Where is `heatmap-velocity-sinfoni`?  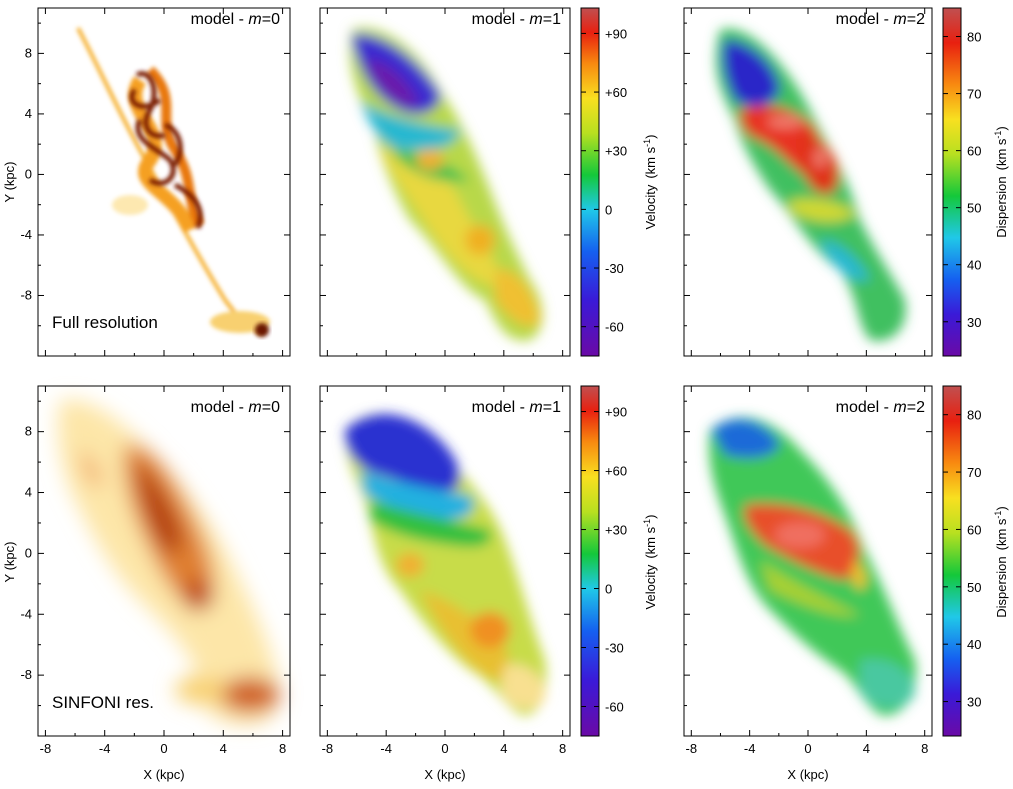 heatmap-velocity-sinfoni is located at coordinates (446, 564).